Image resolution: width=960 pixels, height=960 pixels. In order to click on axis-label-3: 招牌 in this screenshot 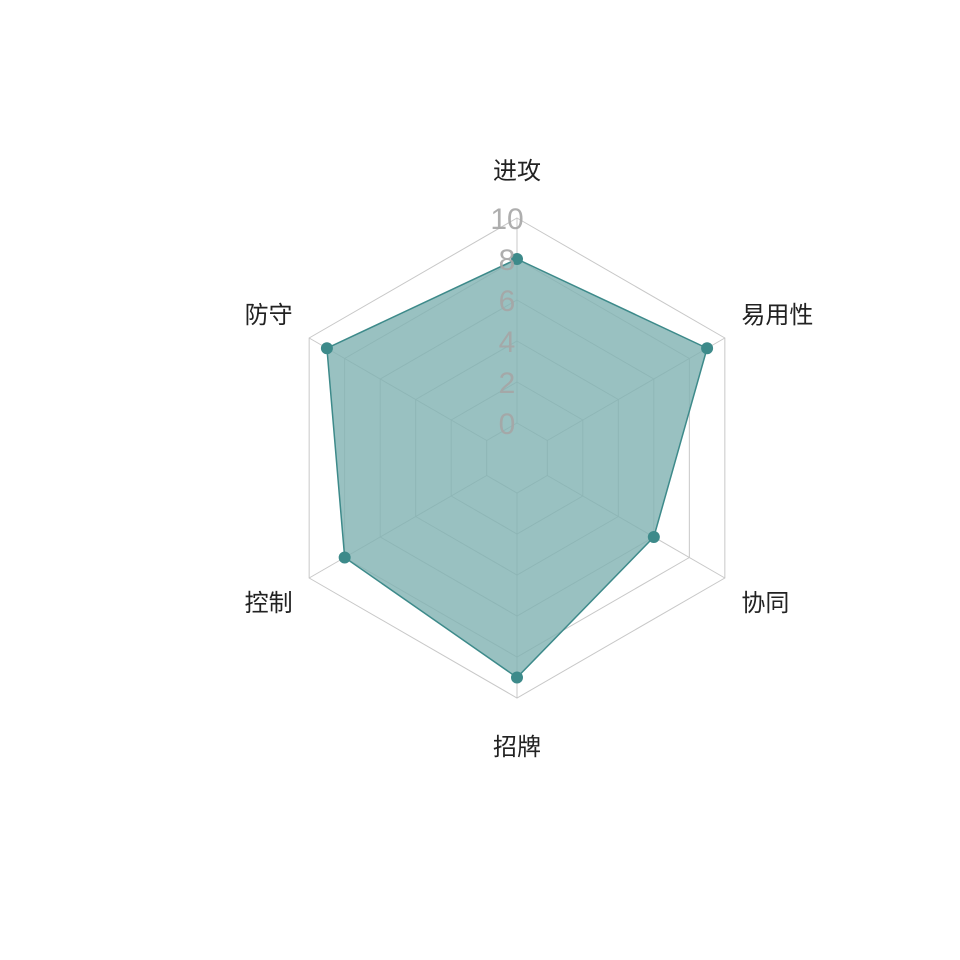, I will do `click(517, 747)`.